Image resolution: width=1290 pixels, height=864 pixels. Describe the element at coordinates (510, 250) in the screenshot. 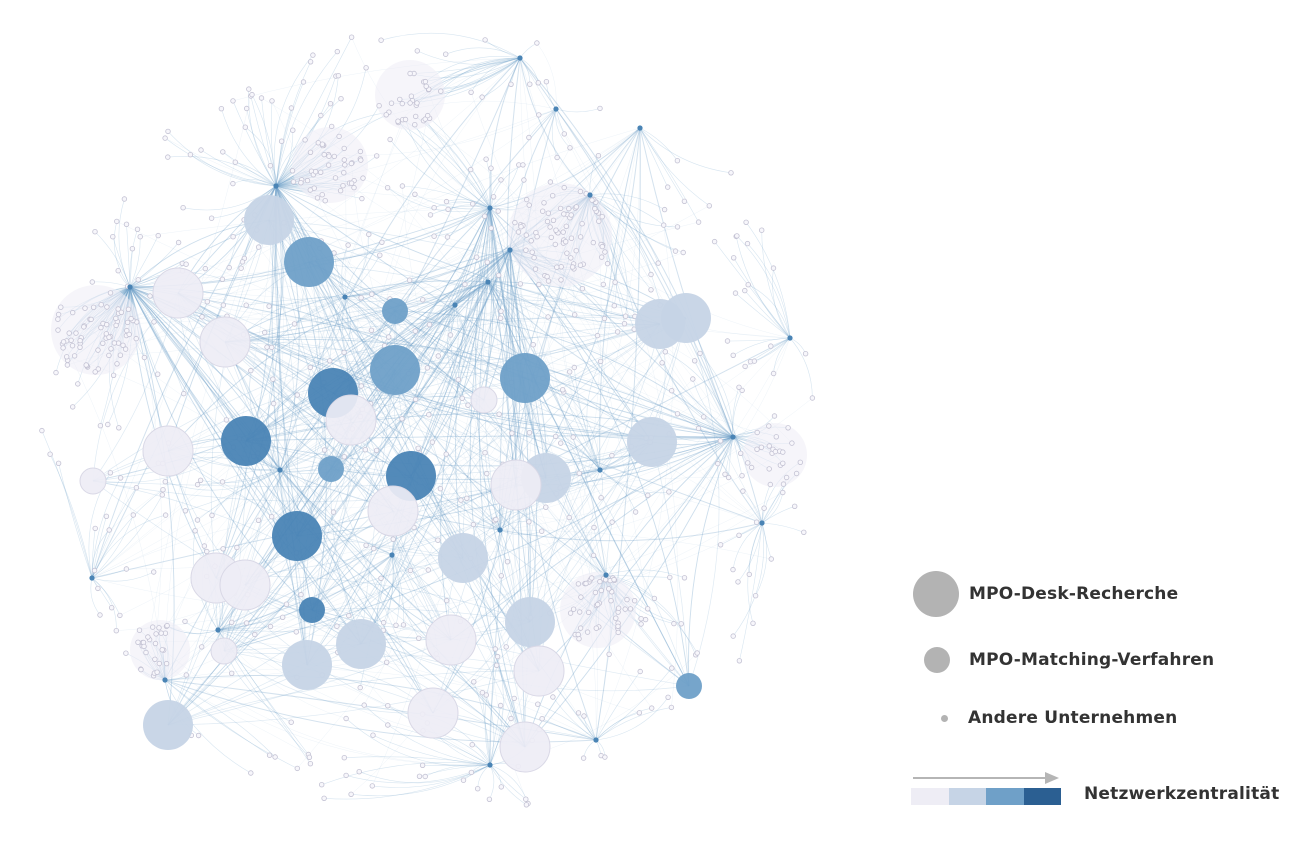

I see `hub-company-node` at that location.